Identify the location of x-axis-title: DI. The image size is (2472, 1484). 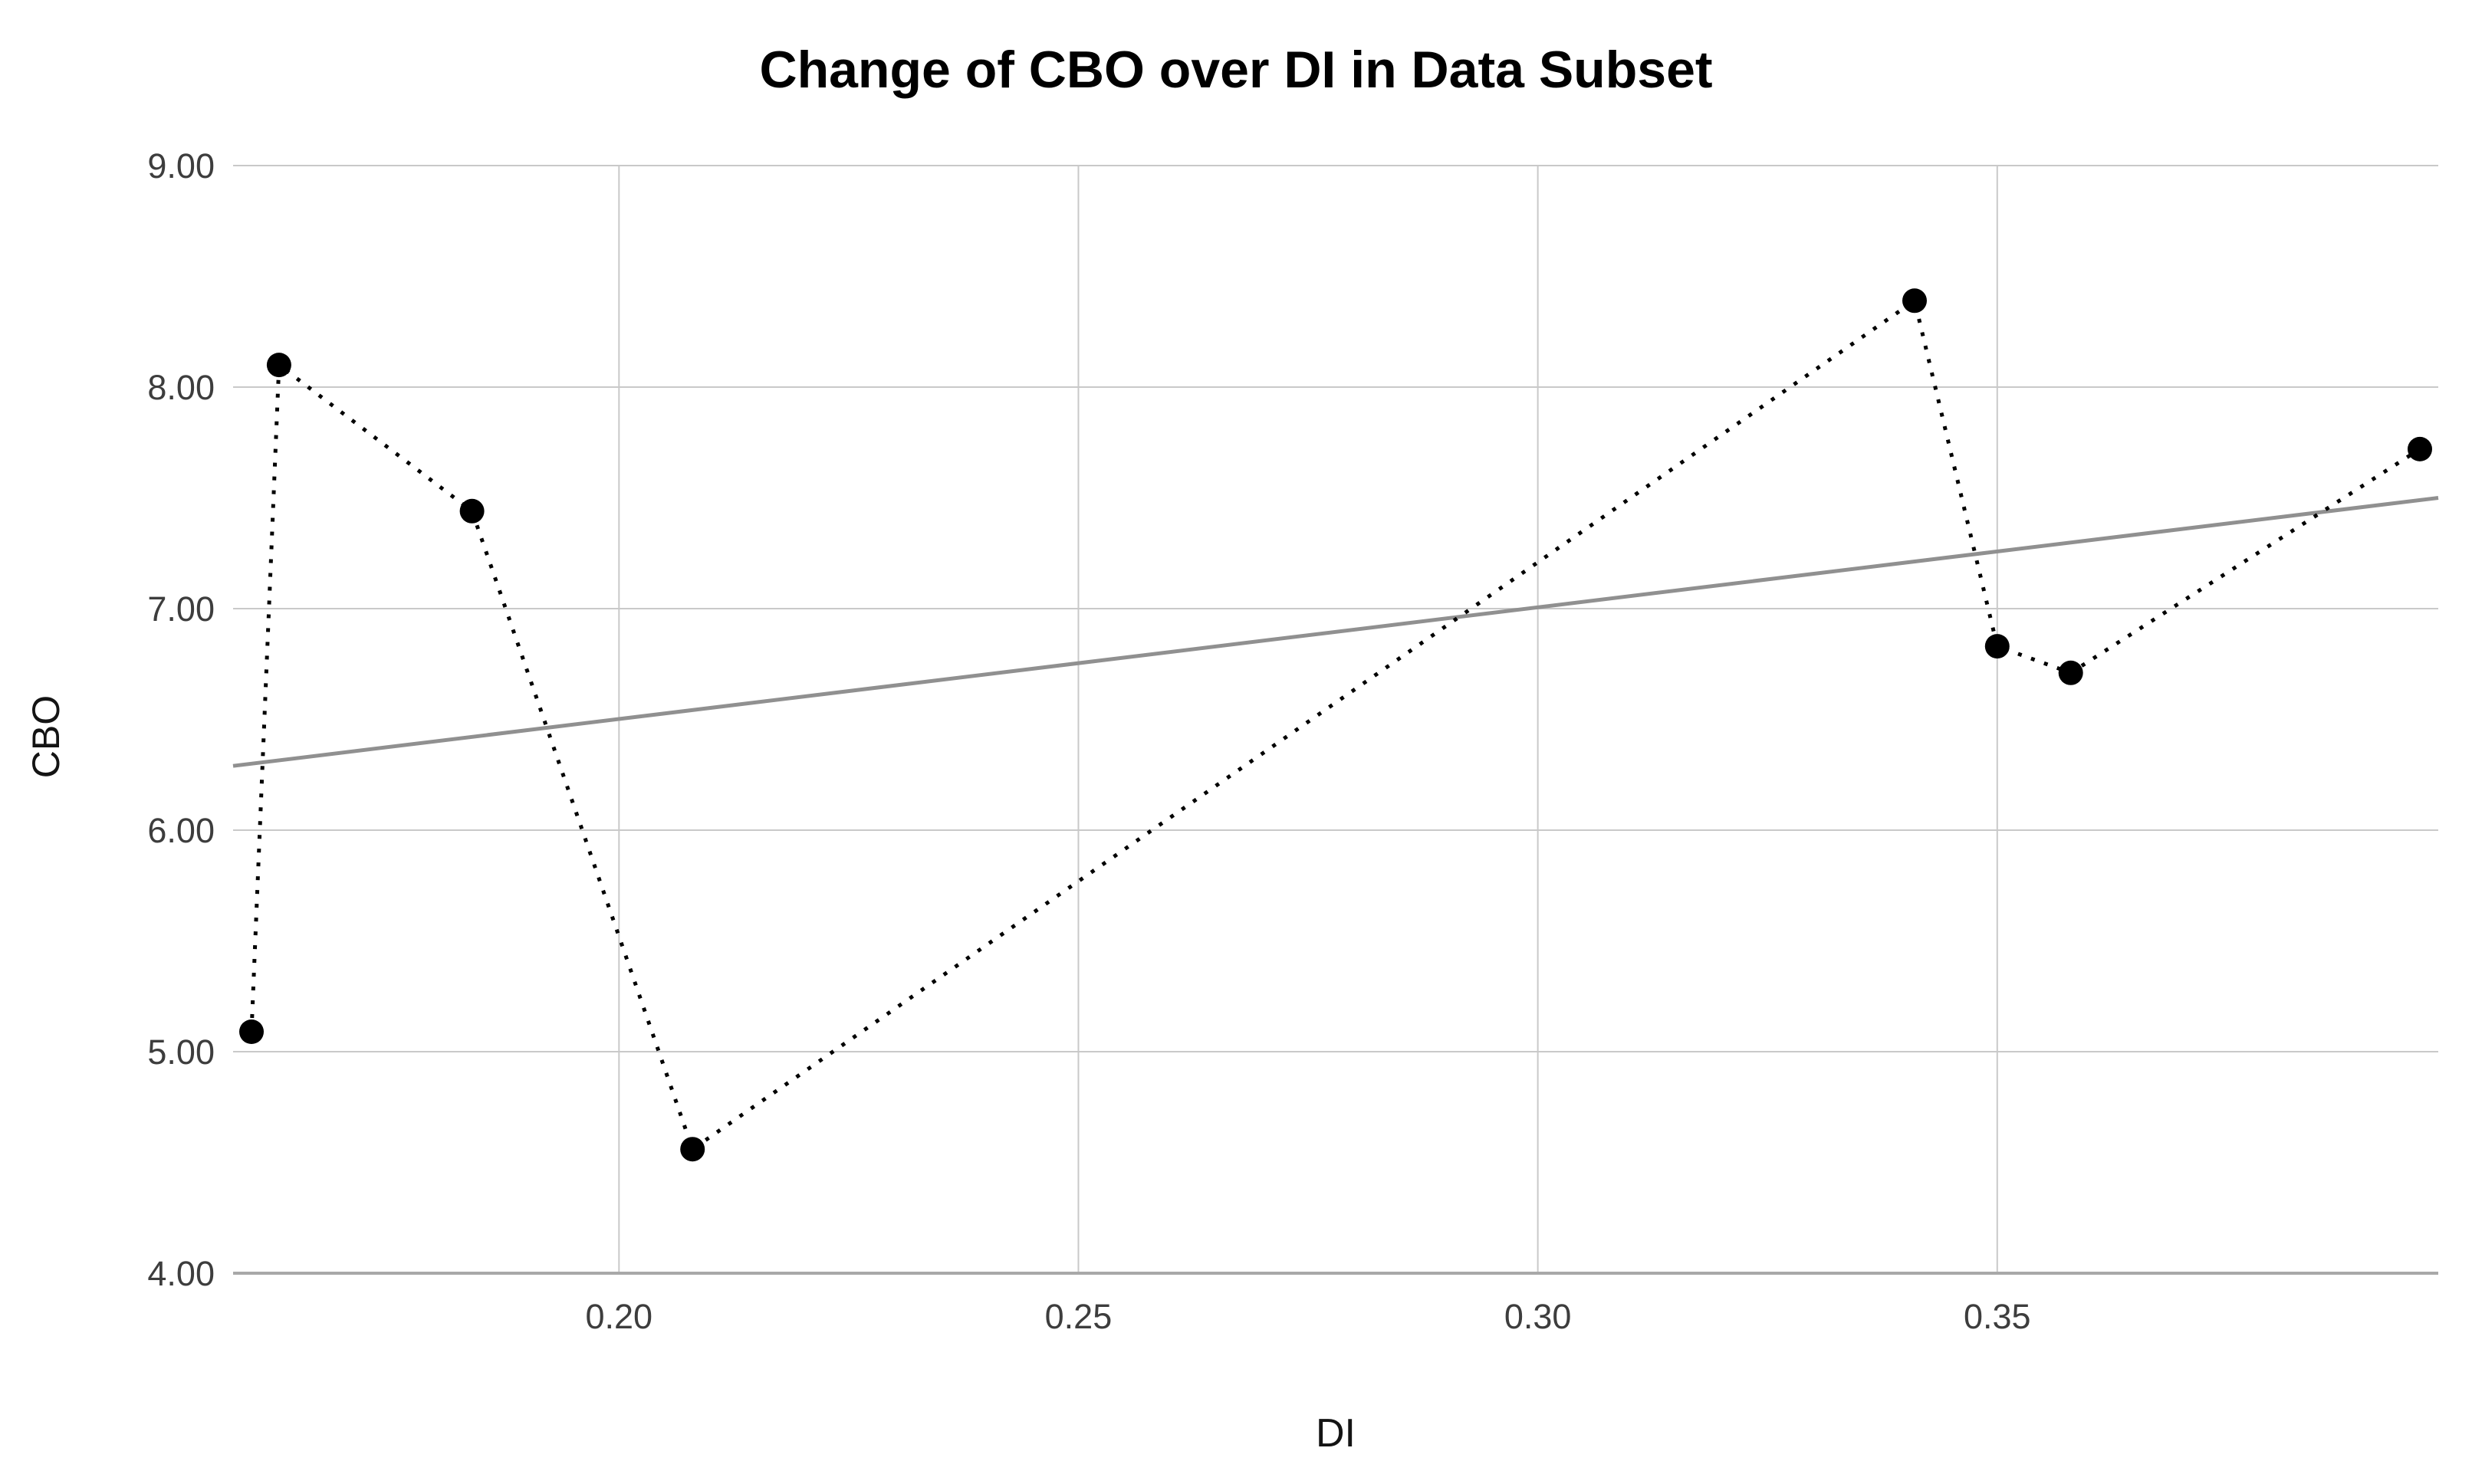
(1336, 1433).